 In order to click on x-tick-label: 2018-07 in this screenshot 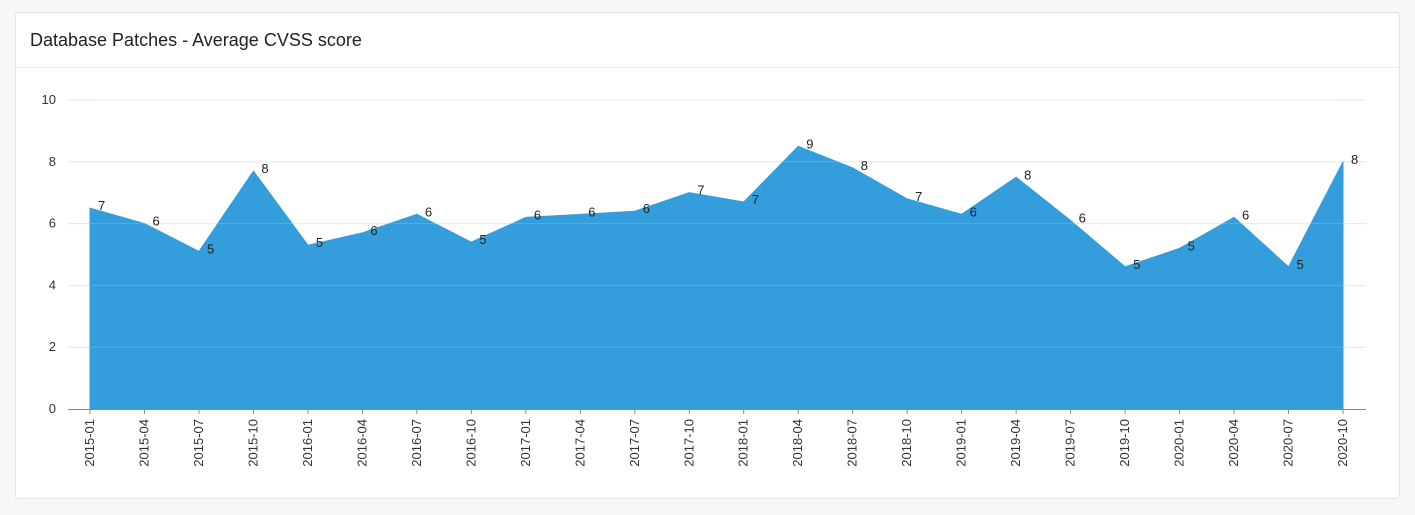, I will do `click(852, 443)`.